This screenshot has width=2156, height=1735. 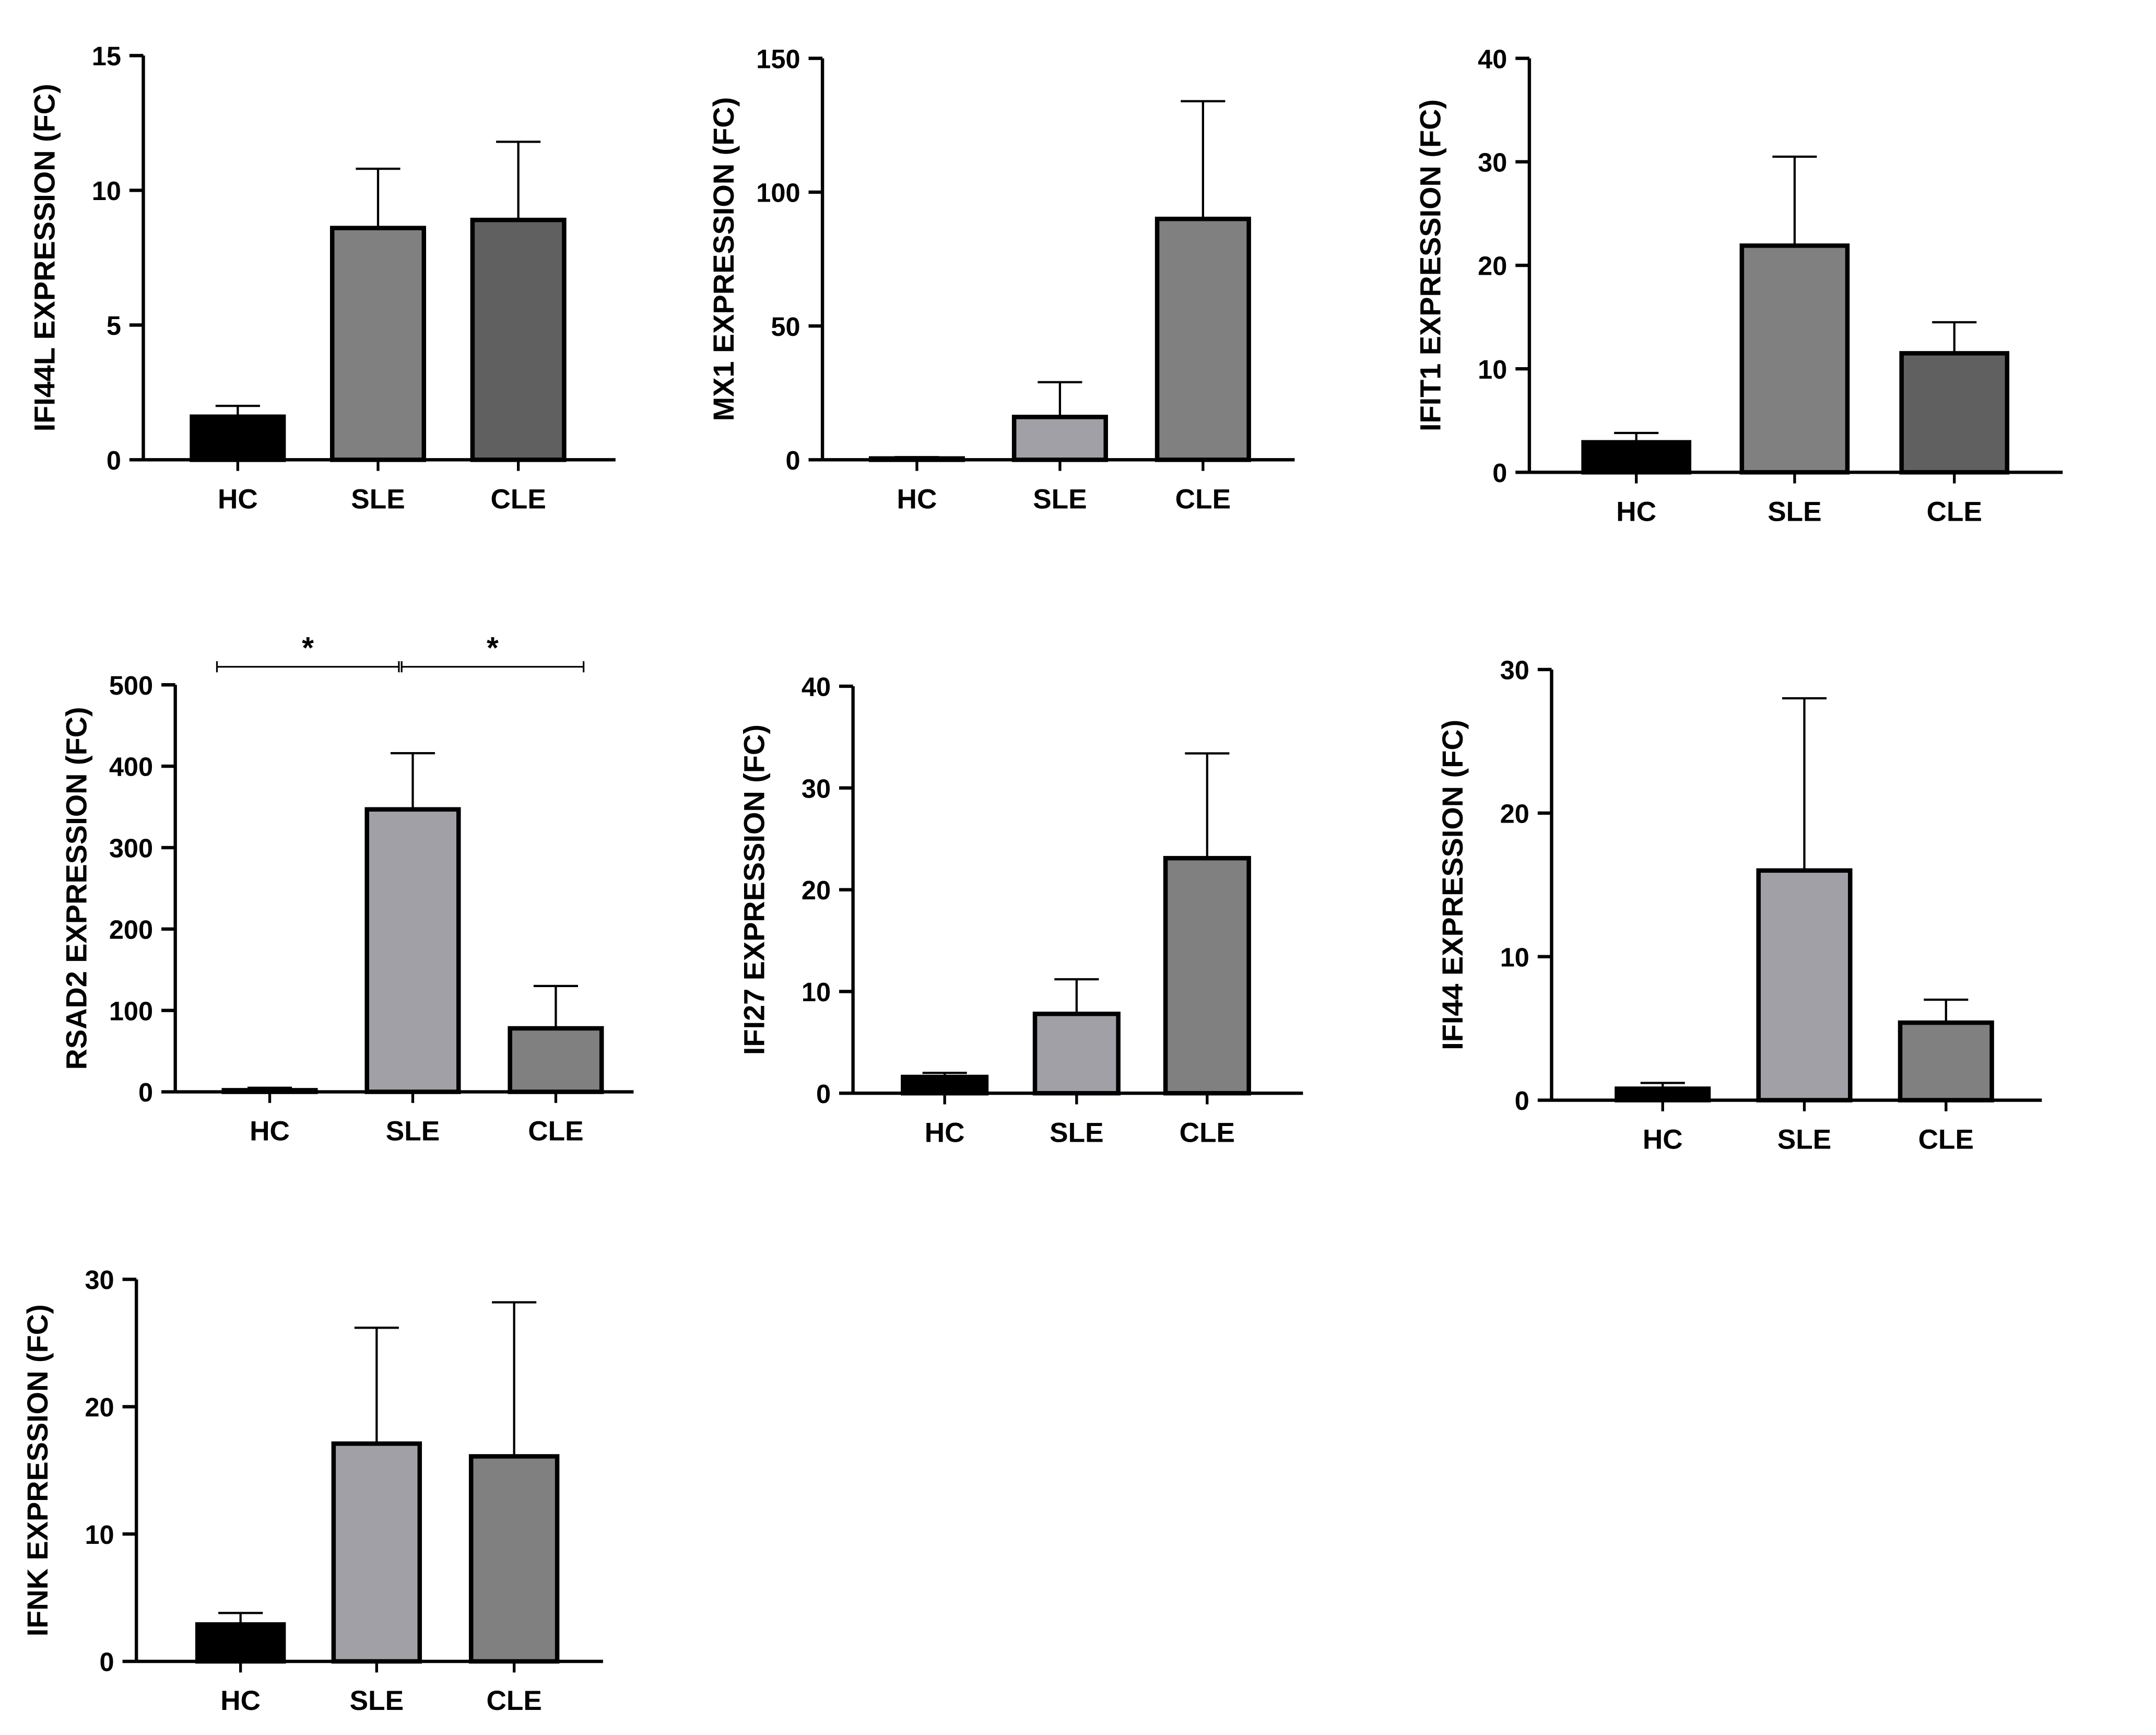 I want to click on chart-panel-ifnk: HC SLE CLE 0 10 20 30 IFNK EXPRESSION (FC), so click(x=312, y=1490).